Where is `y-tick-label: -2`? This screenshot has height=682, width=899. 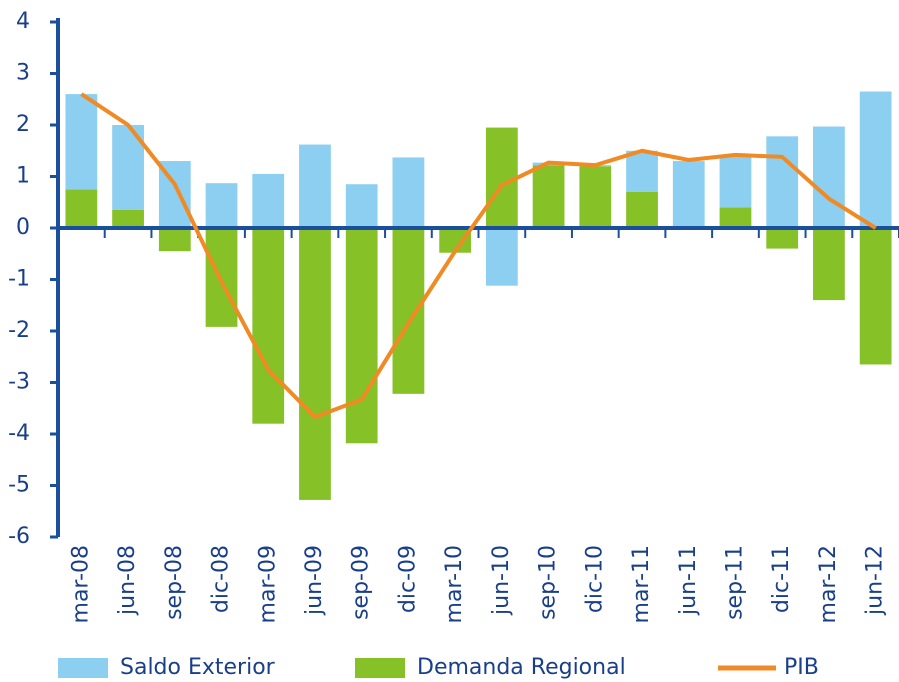
y-tick-label: -2 is located at coordinates (19, 330).